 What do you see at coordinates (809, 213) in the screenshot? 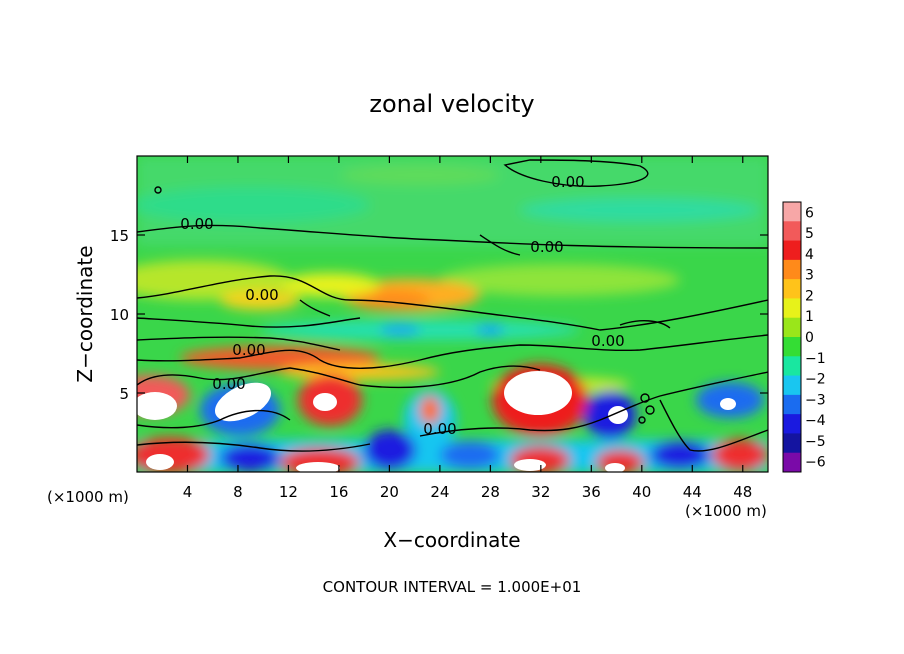
I see `colorbar-label: 6` at bounding box center [809, 213].